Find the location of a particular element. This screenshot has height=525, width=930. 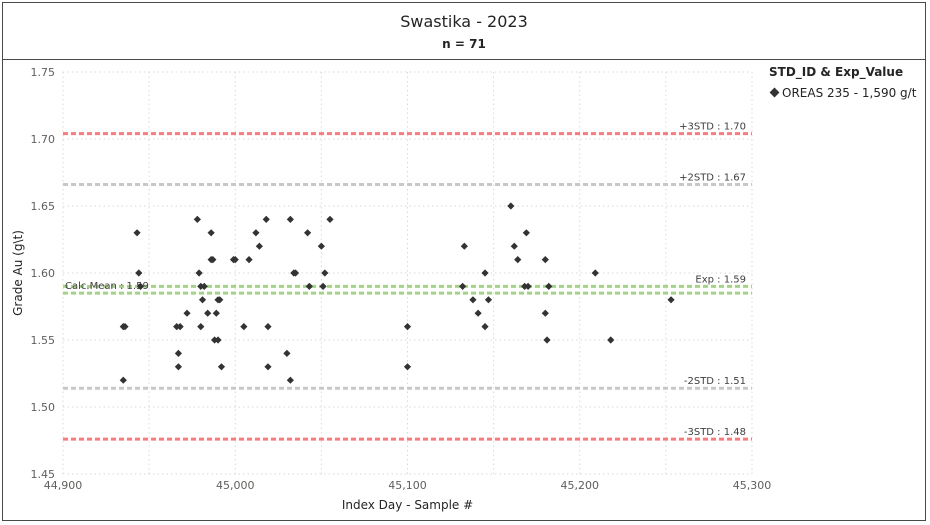

reference-line-label: +2STD : 1.67 is located at coordinates (712, 178).